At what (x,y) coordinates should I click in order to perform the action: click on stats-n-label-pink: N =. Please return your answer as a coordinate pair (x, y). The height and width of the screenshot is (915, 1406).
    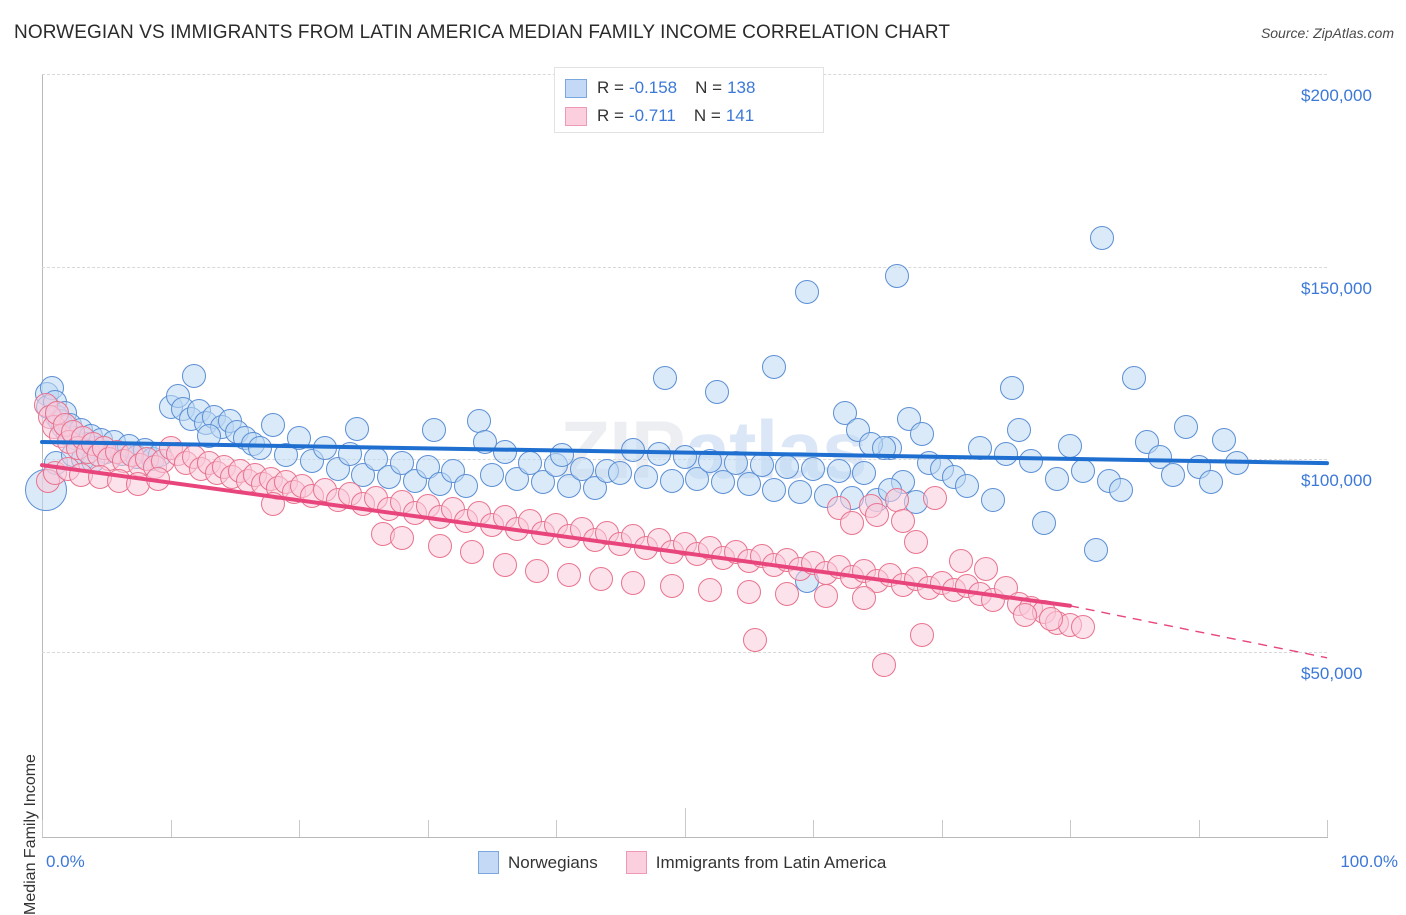
    Looking at the image, I should click on (707, 115).